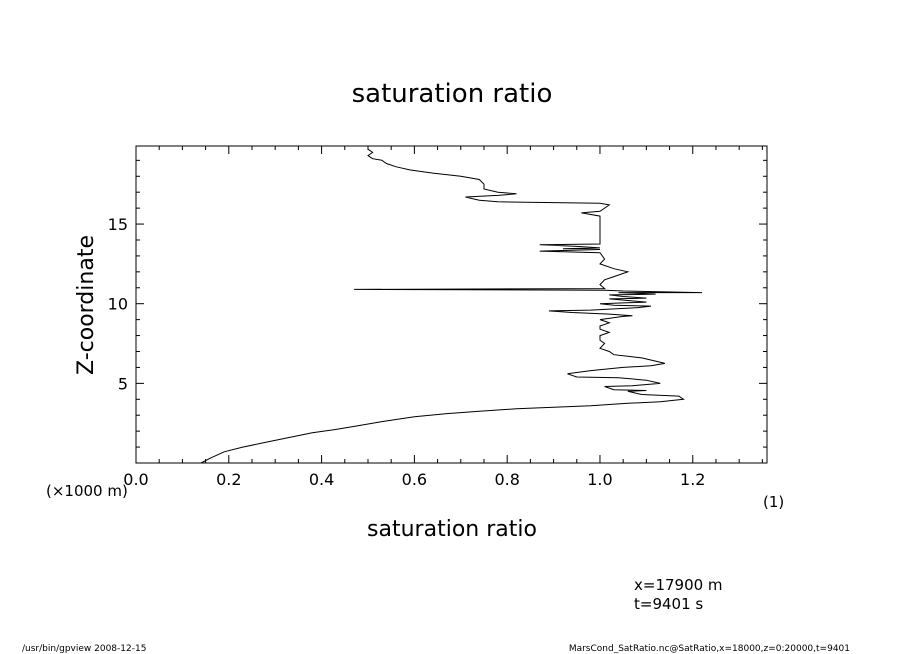 This screenshot has width=904, height=654. Describe the element at coordinates (135, 479) in the screenshot. I see `x-tick-label: 0.0` at that location.